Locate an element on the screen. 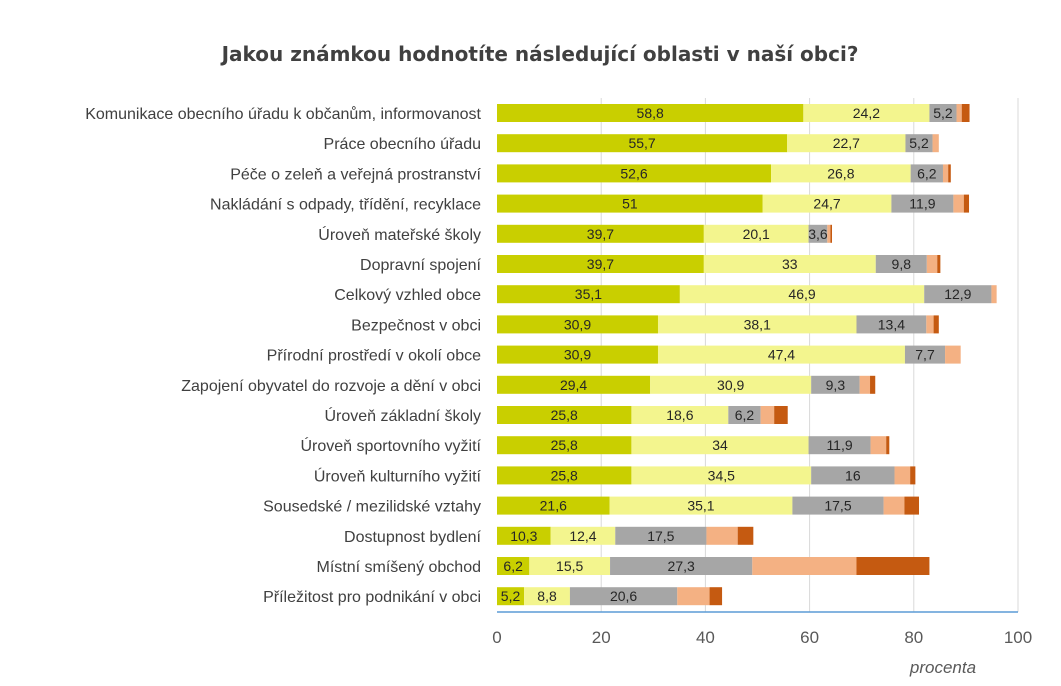  x-tick-label: 100 is located at coordinates (1018, 637).